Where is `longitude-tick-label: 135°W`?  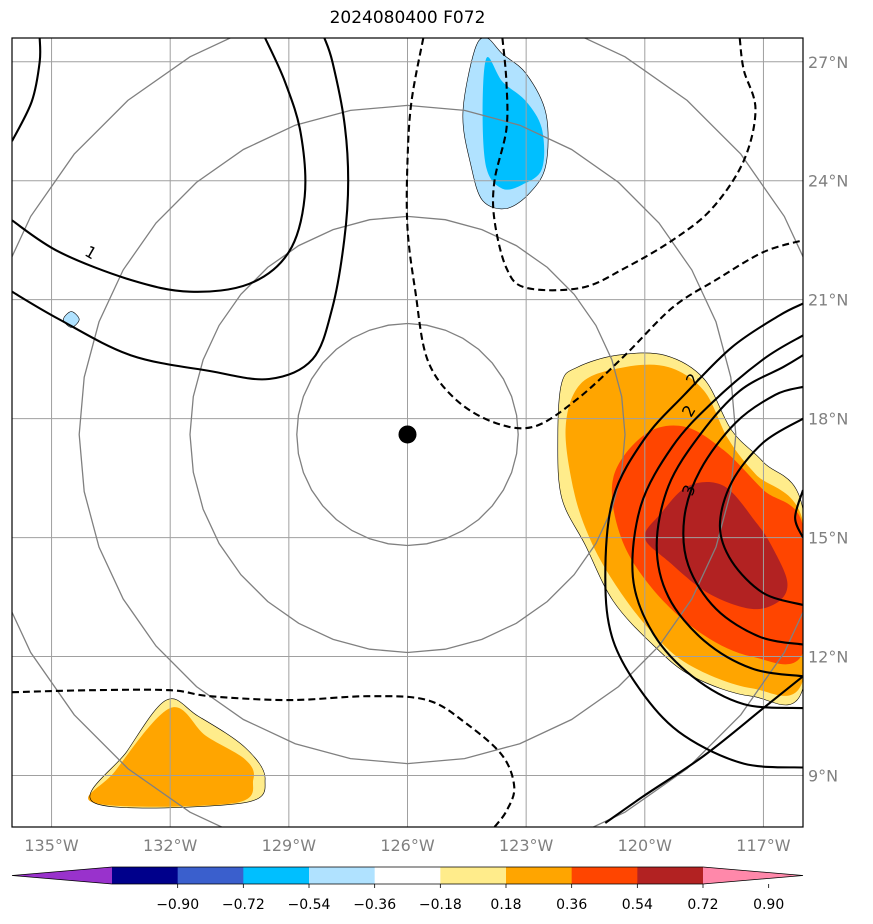 longitude-tick-label: 135°W is located at coordinates (51, 845).